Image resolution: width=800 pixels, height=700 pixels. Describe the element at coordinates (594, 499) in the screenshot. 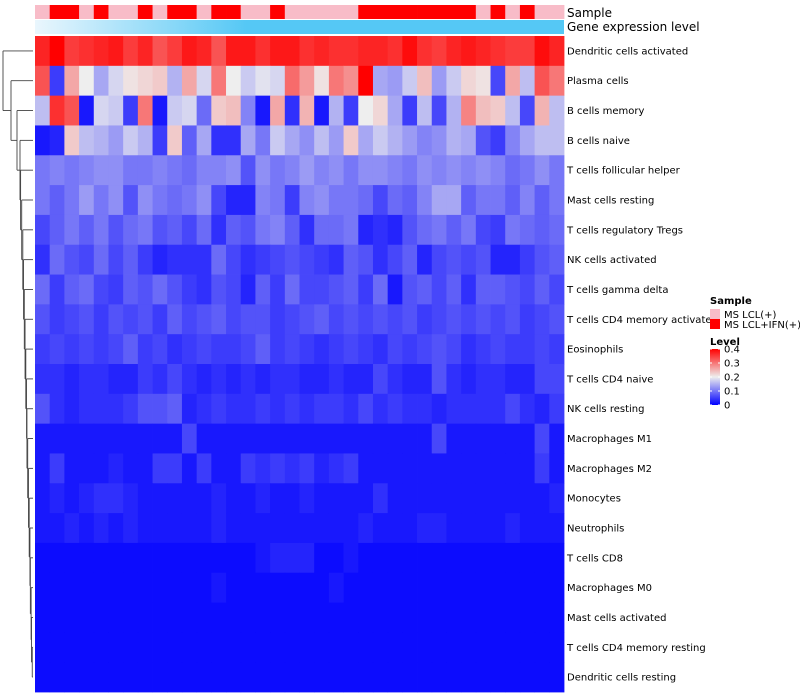

I see `row-label: Monocytes` at that location.